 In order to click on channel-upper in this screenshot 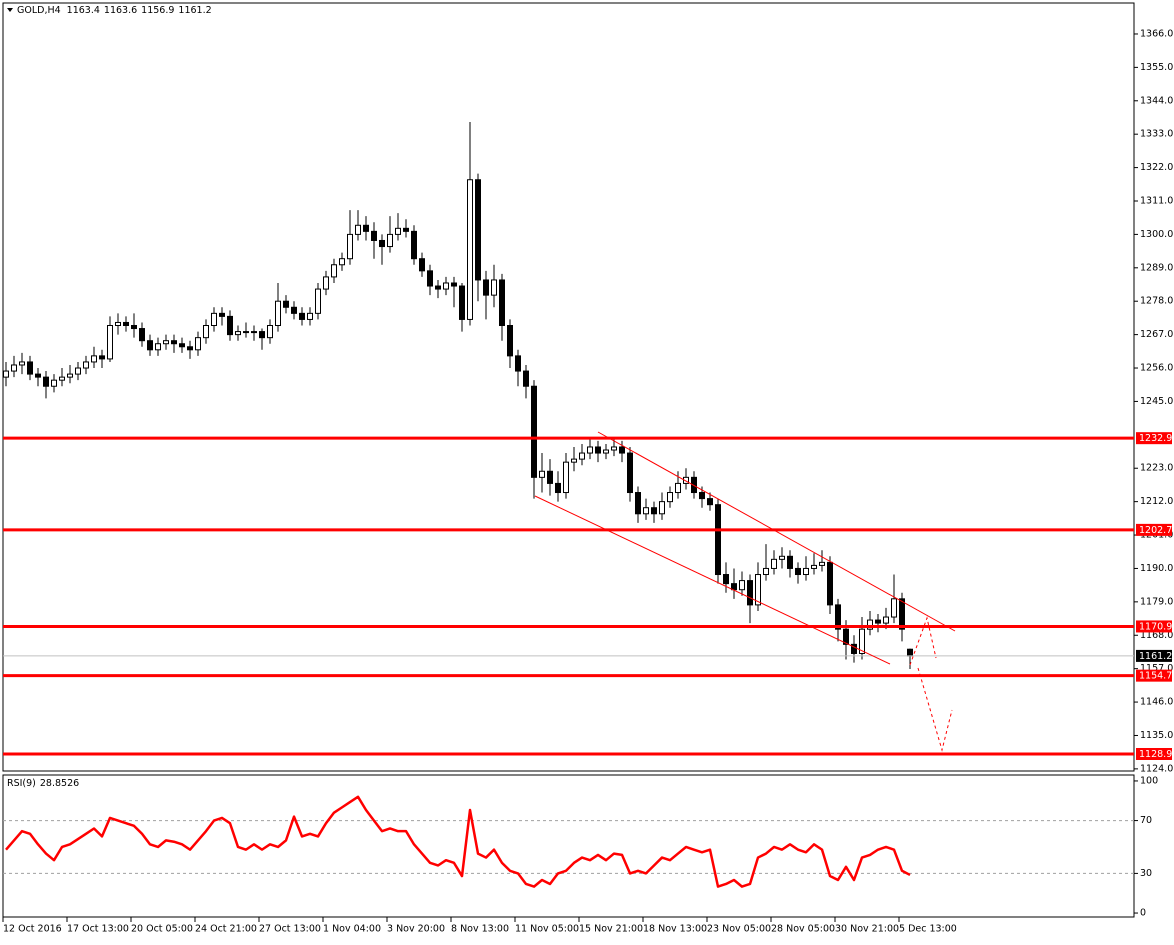, I will do `click(776, 531)`.